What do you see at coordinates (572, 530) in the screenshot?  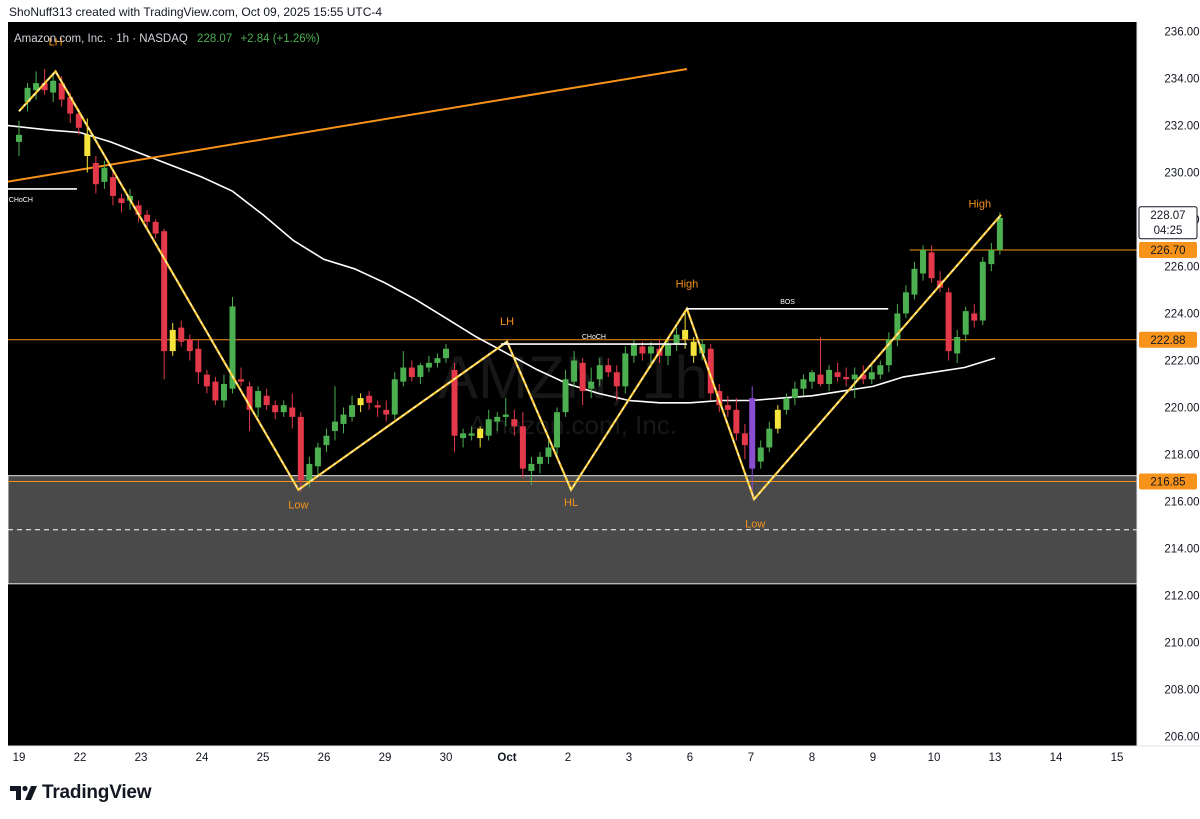 I see `demand-zone` at bounding box center [572, 530].